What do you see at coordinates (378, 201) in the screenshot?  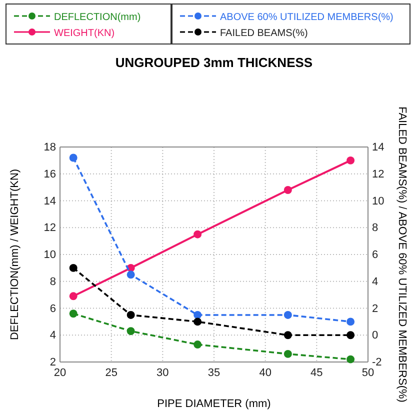 I see `y2-tick-label: 10` at bounding box center [378, 201].